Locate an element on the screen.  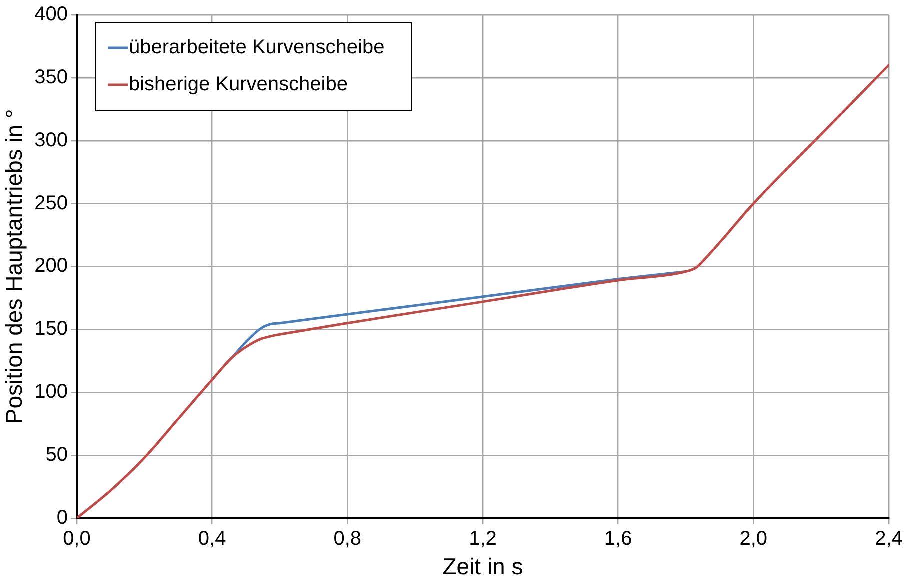
y-tick-label: 350 is located at coordinates (51, 77).